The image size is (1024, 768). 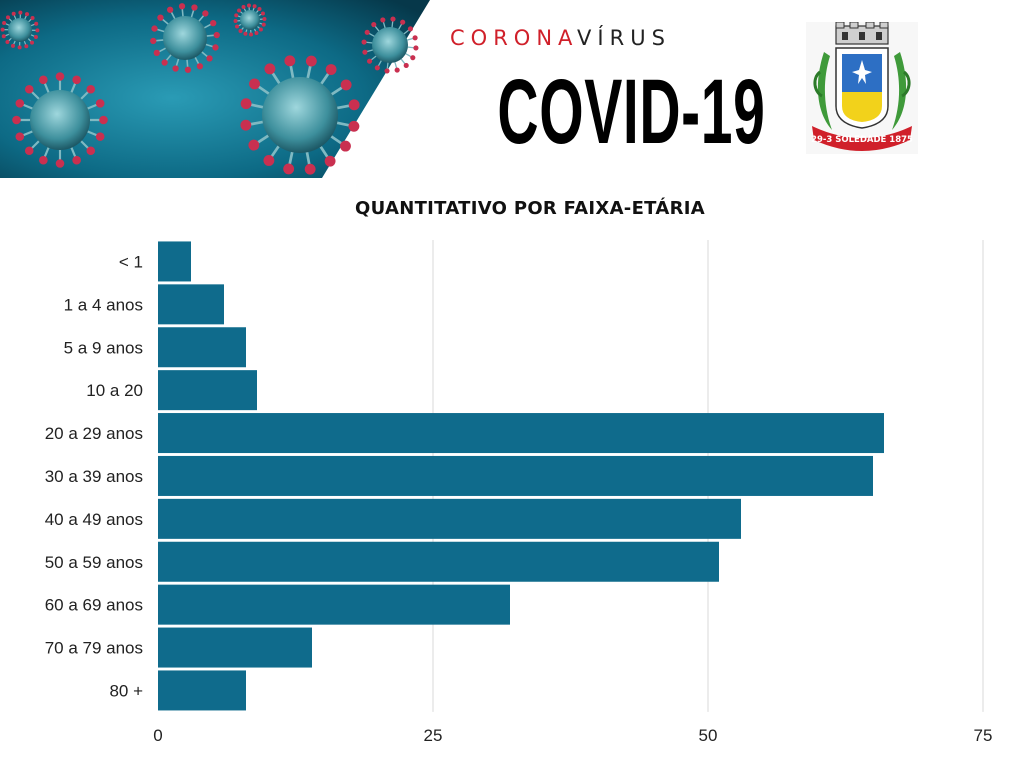 What do you see at coordinates (433, 735) in the screenshot?
I see `x-tick-label: 25` at bounding box center [433, 735].